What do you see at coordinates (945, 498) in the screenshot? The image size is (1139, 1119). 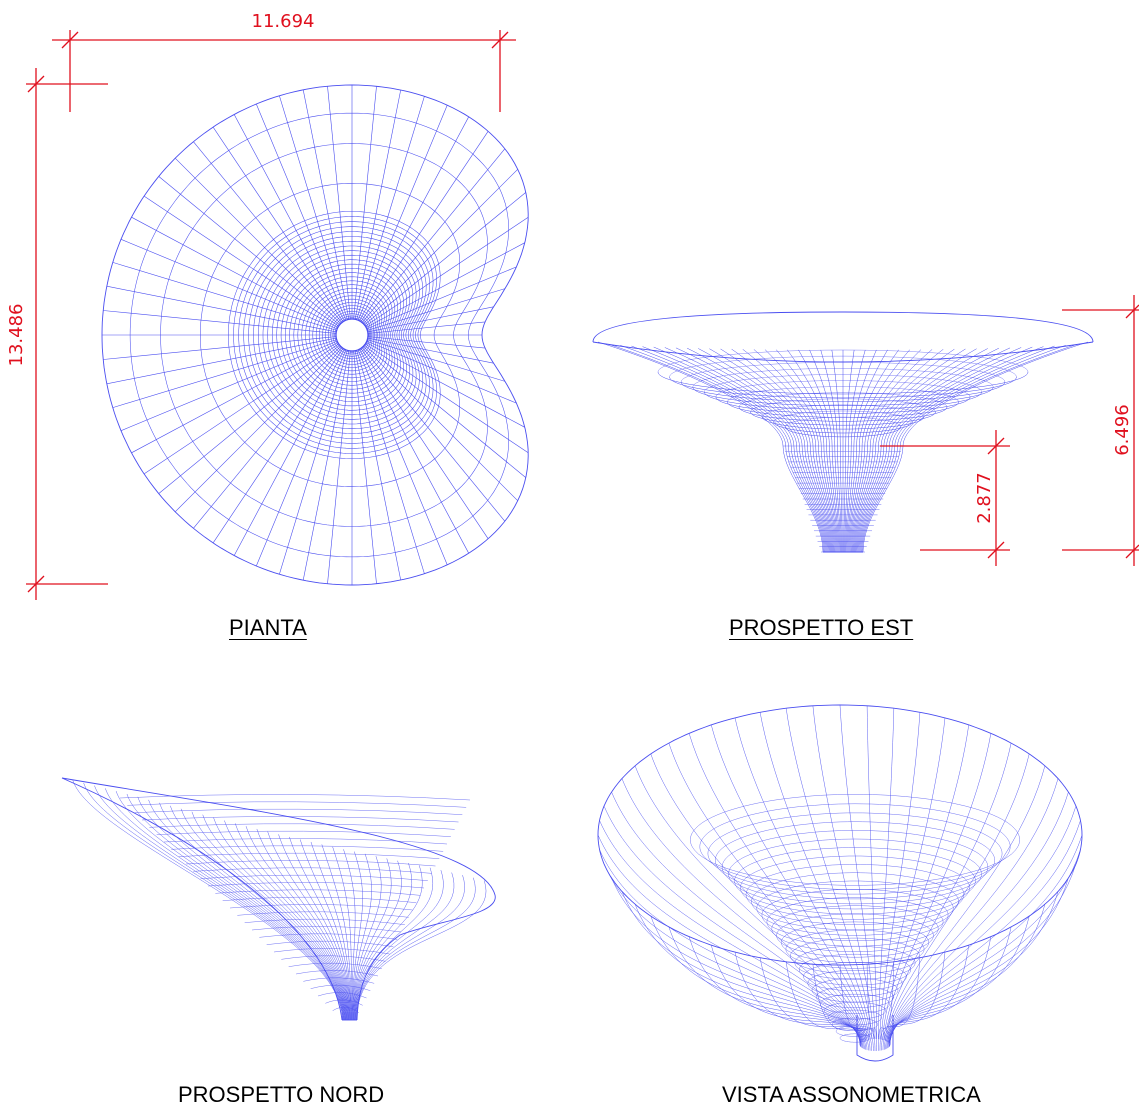 I see `stem-height-dimension` at bounding box center [945, 498].